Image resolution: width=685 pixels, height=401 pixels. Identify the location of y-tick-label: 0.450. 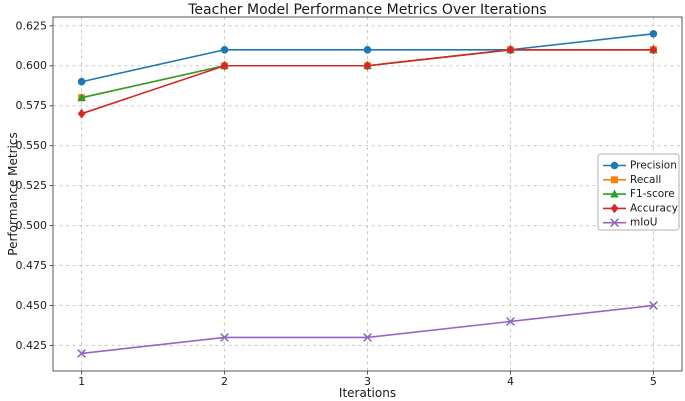
(32, 305).